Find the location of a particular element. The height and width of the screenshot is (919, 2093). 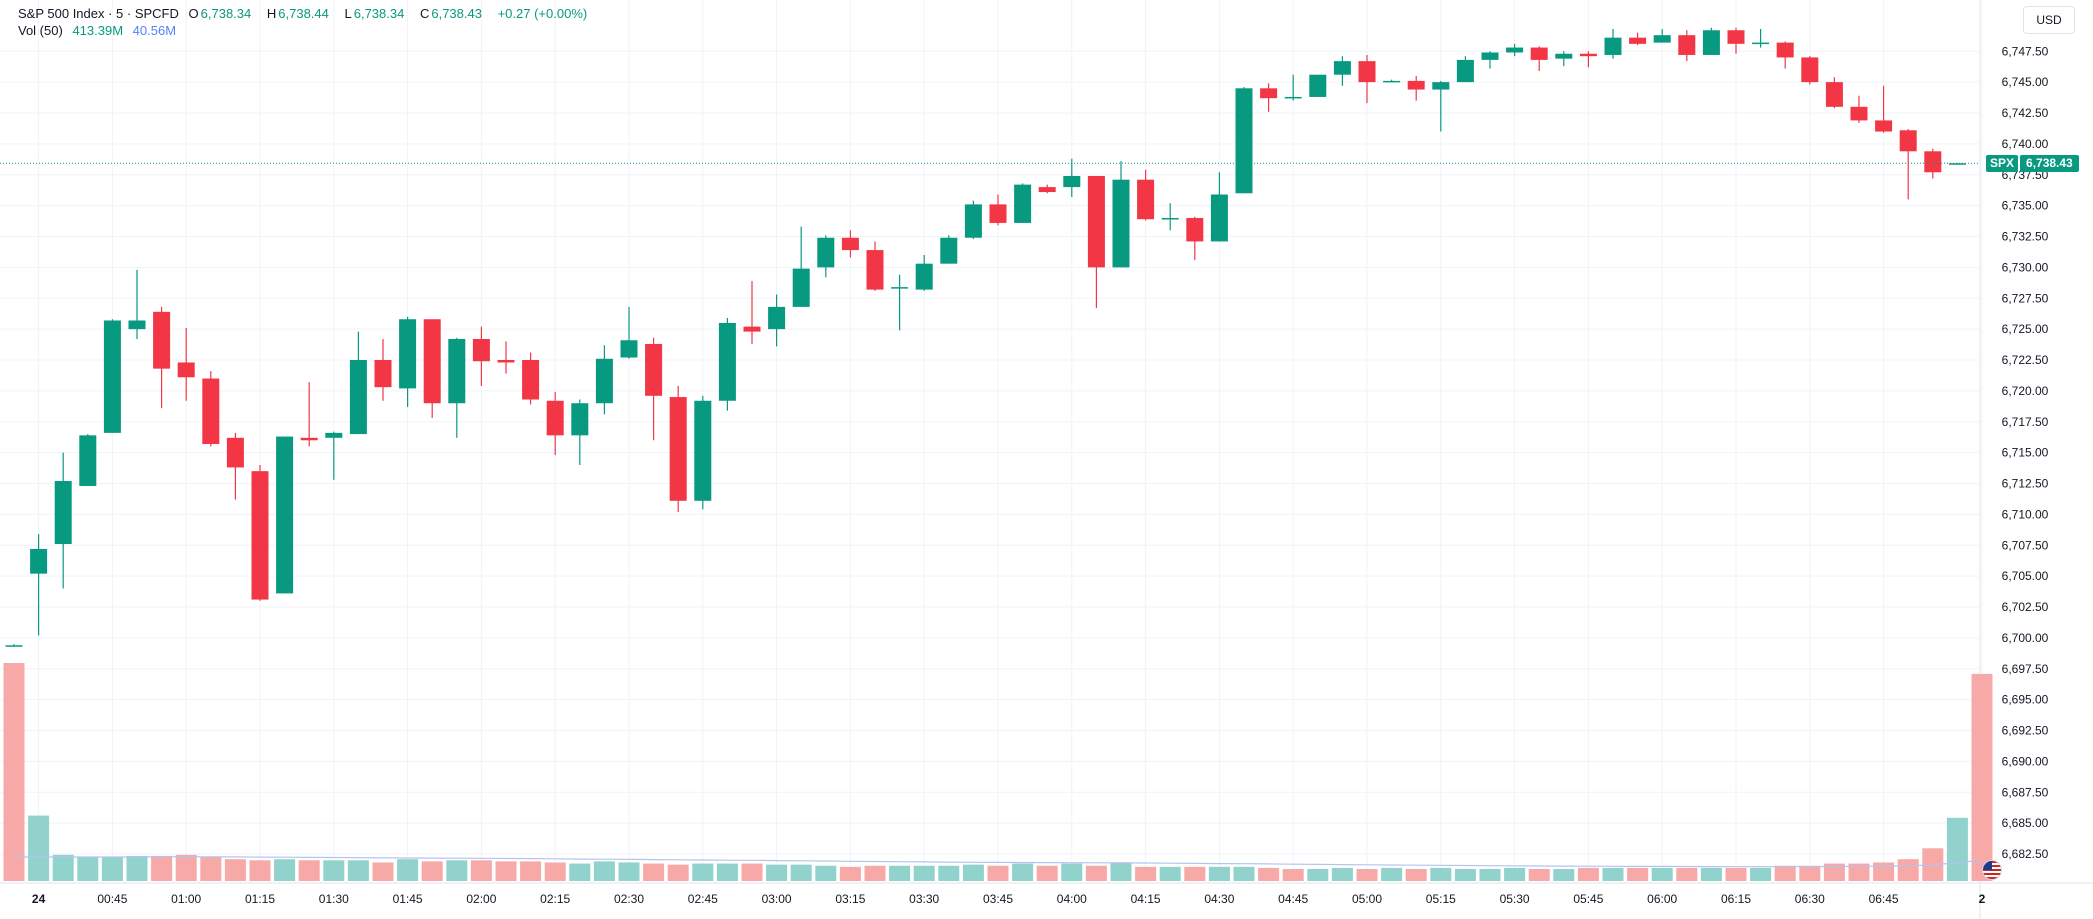

y-tick-label: 6,742.50 is located at coordinates (2025, 113).